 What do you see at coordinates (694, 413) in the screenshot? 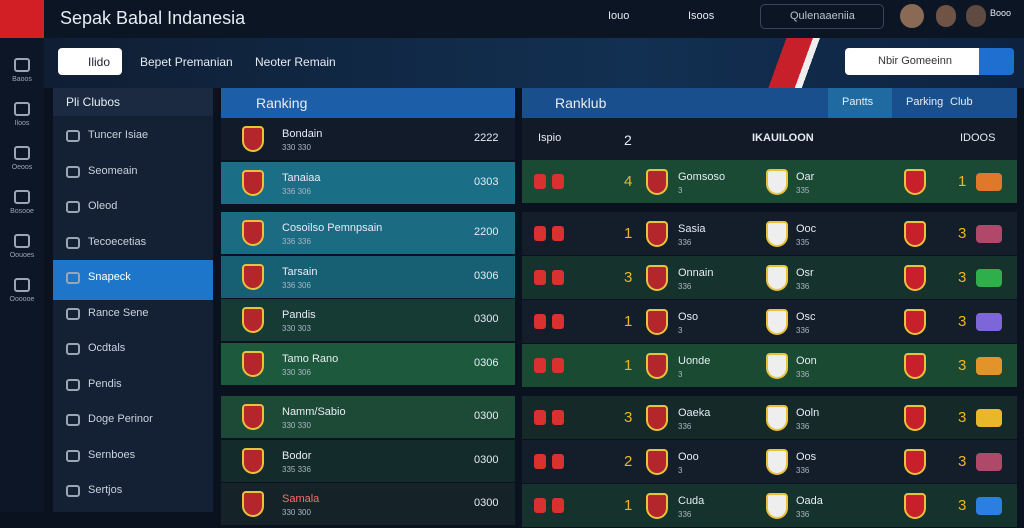
I see `home-team: Oaeka` at bounding box center [694, 413].